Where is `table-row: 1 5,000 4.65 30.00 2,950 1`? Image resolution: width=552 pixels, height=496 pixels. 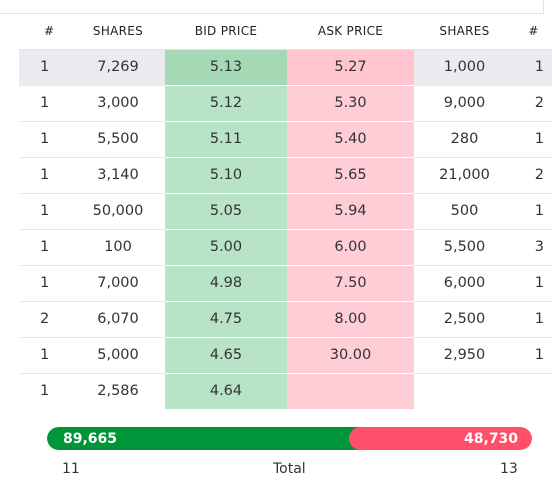 table-row: 1 5,000 4.65 30.00 2,950 1 is located at coordinates (285, 355).